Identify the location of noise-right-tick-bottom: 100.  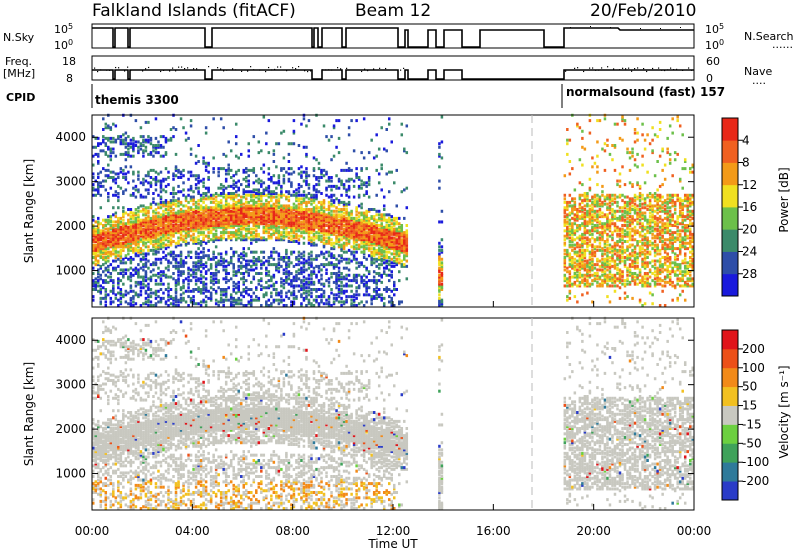
(714, 45).